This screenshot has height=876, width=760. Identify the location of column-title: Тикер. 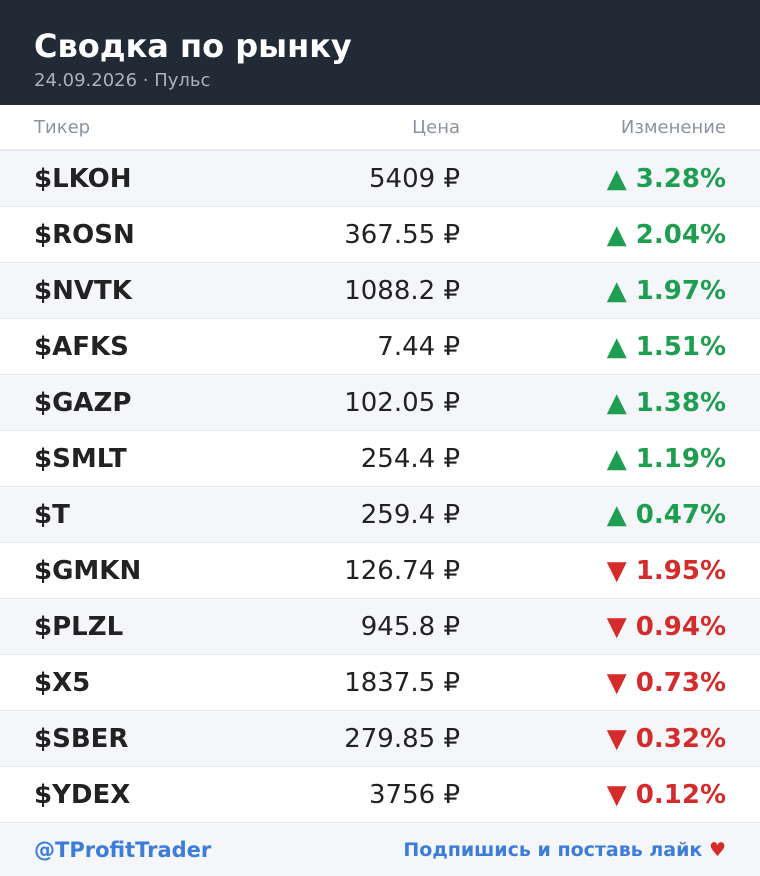
(62, 127).